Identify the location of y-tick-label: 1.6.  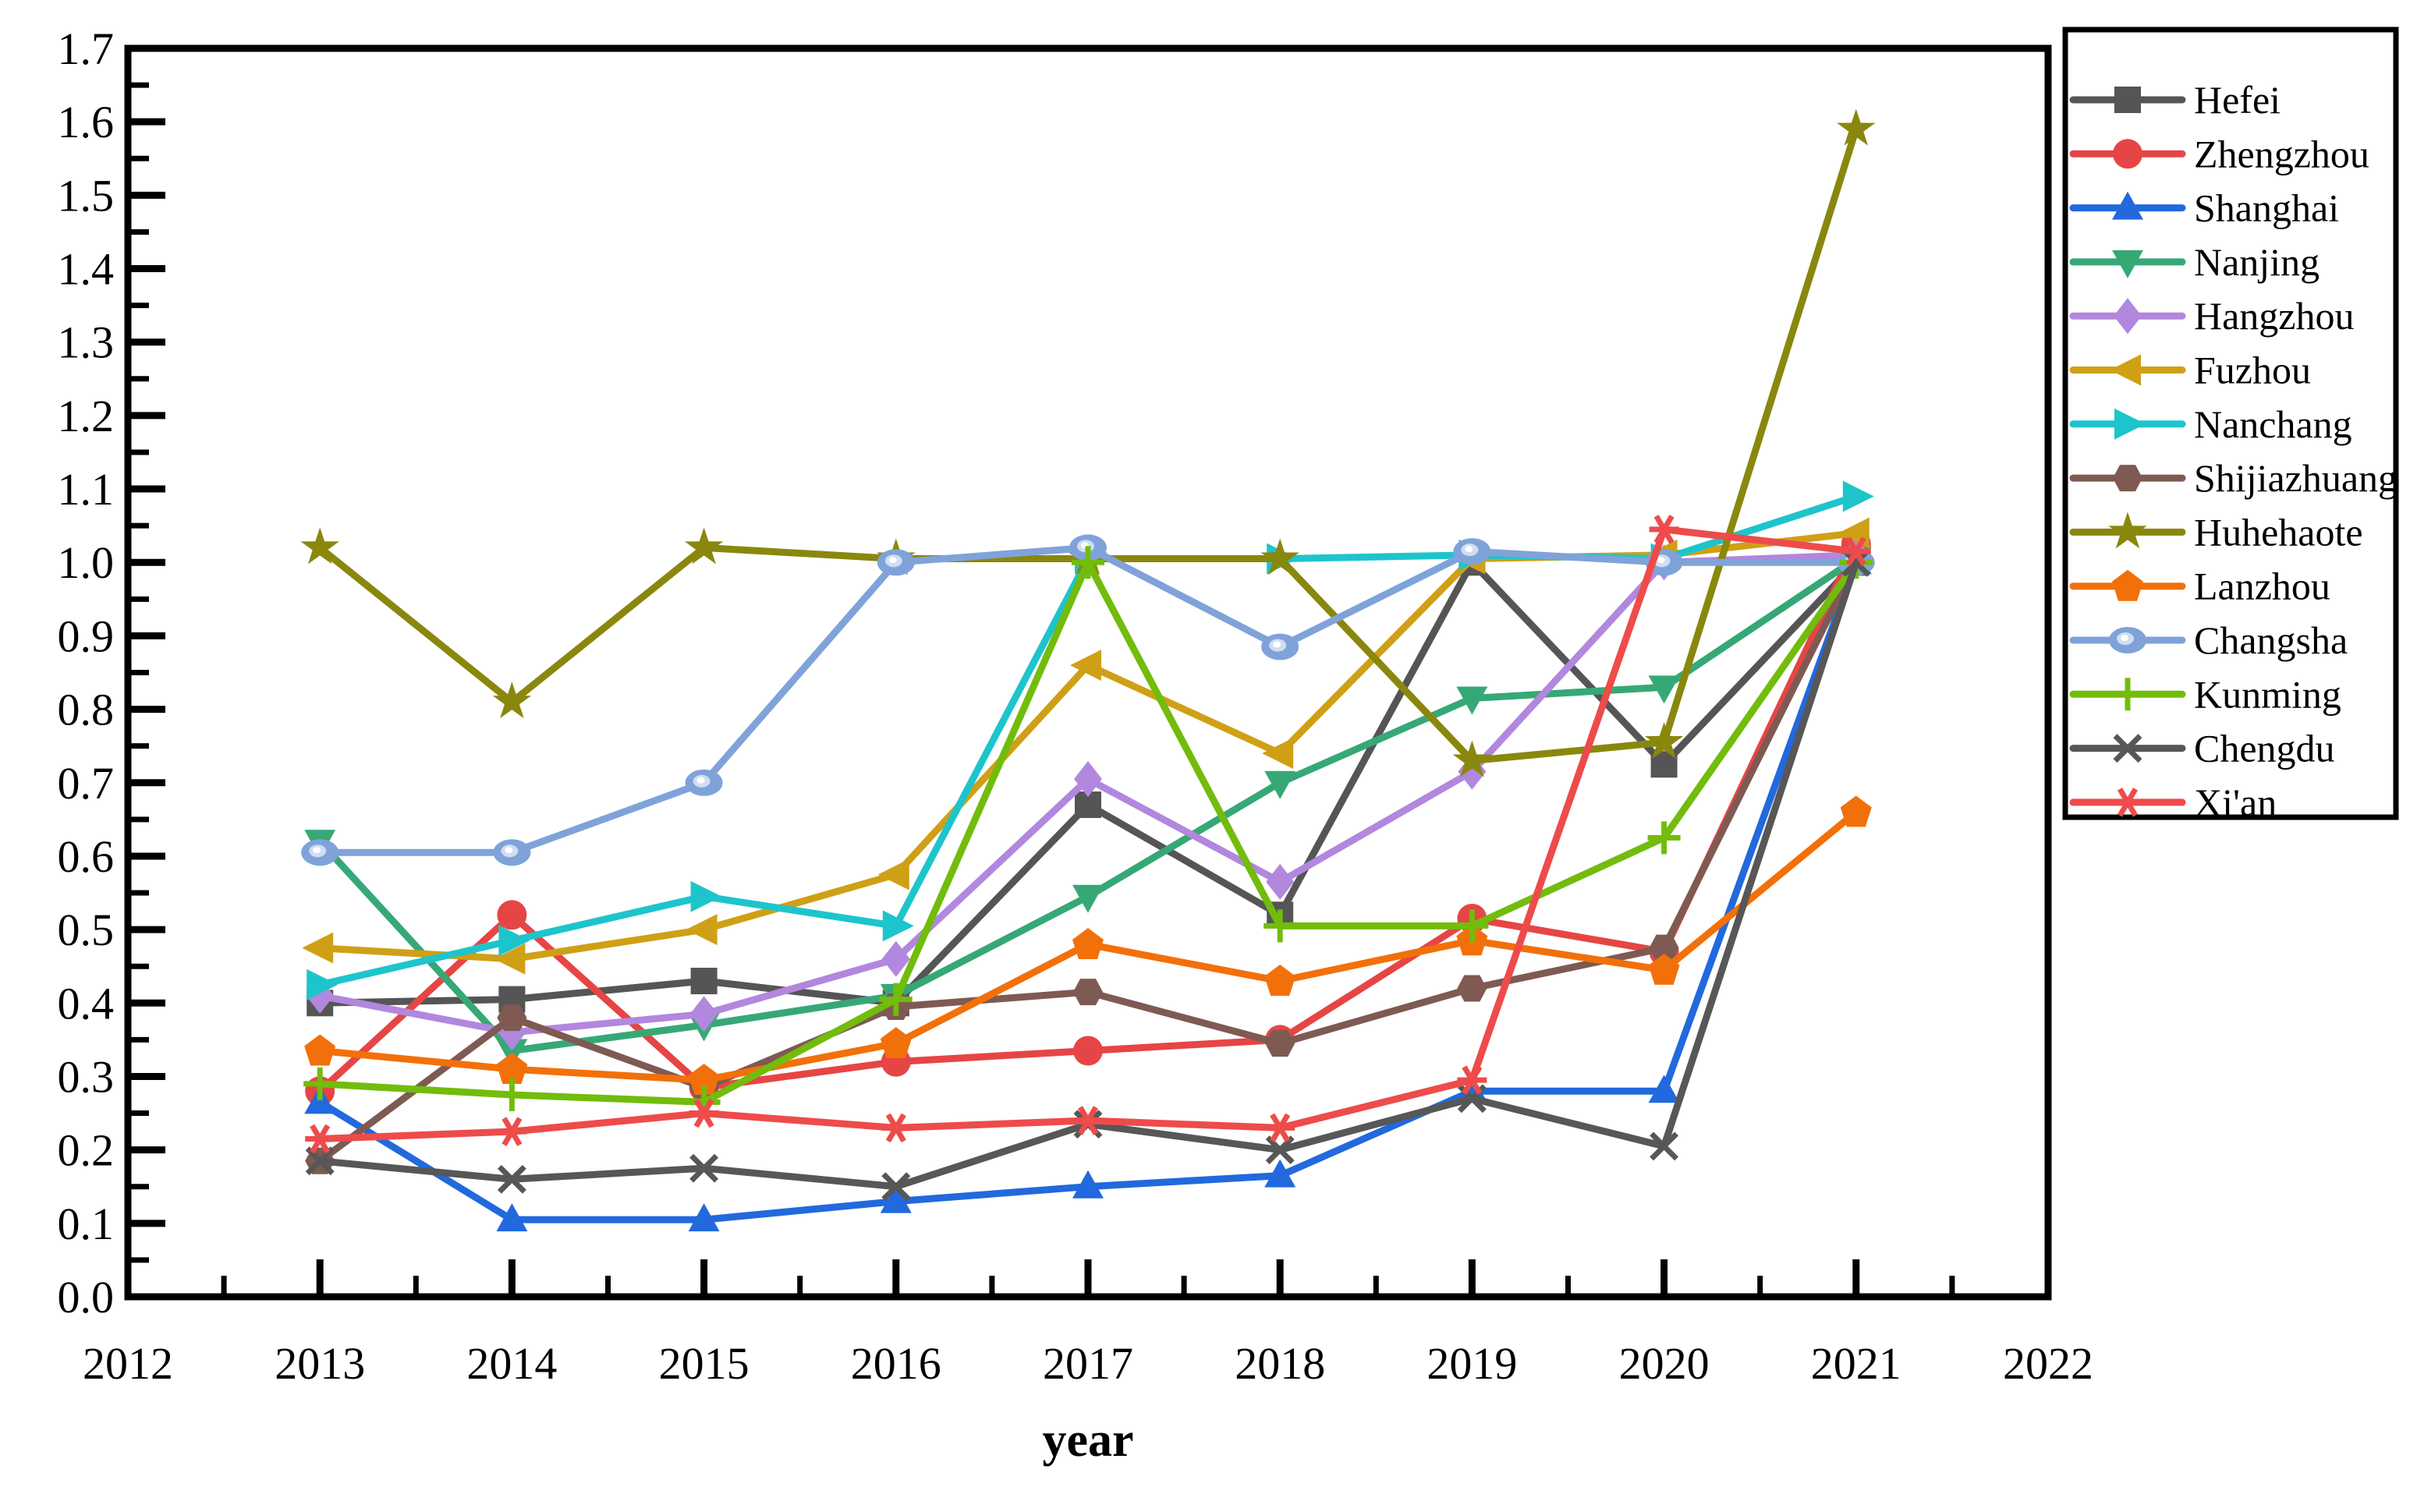
(86, 122).